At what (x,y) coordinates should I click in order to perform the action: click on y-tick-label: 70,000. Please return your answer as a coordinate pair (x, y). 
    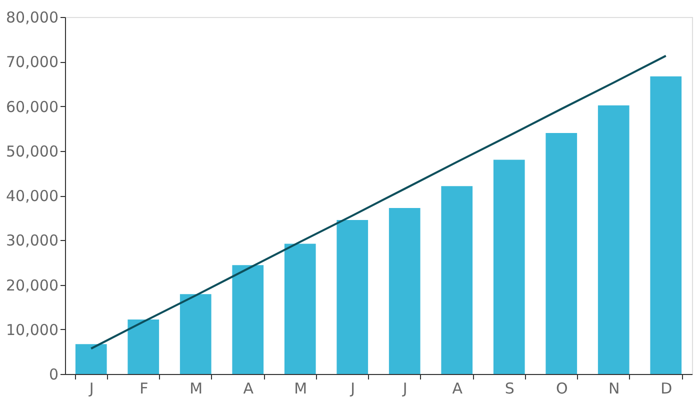
    Looking at the image, I should click on (32, 62).